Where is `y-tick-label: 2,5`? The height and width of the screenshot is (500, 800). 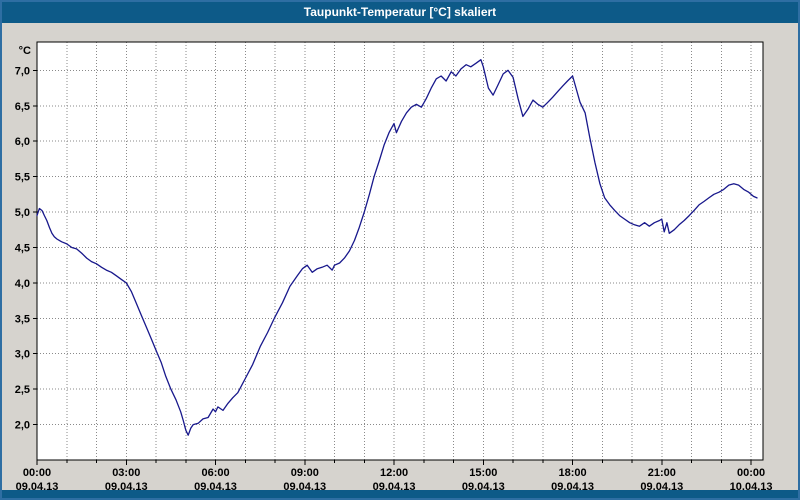 y-tick-label: 2,5 is located at coordinates (22, 390).